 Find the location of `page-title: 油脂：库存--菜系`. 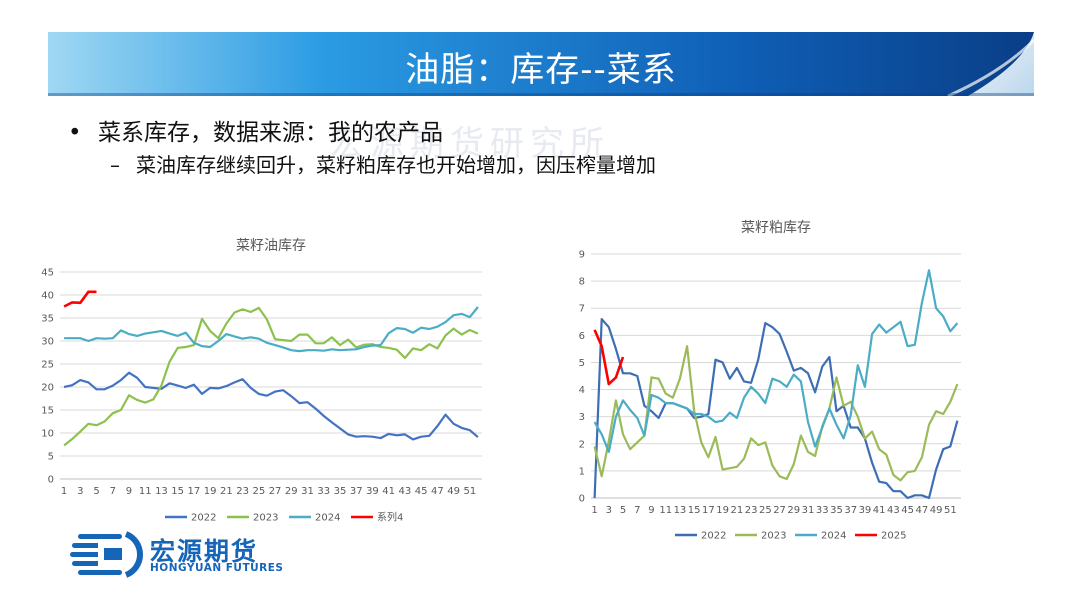

page-title: 油脂：库存--菜系 is located at coordinates (541, 70).